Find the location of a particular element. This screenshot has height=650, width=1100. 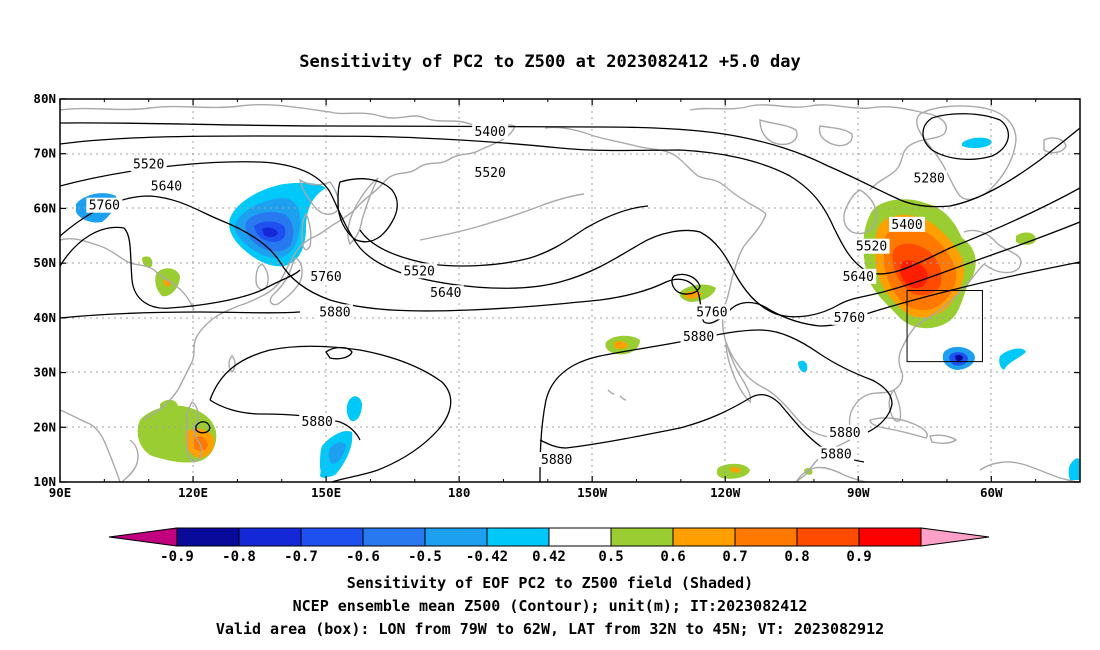

lon-tick-label: 150W is located at coordinates (592, 492).